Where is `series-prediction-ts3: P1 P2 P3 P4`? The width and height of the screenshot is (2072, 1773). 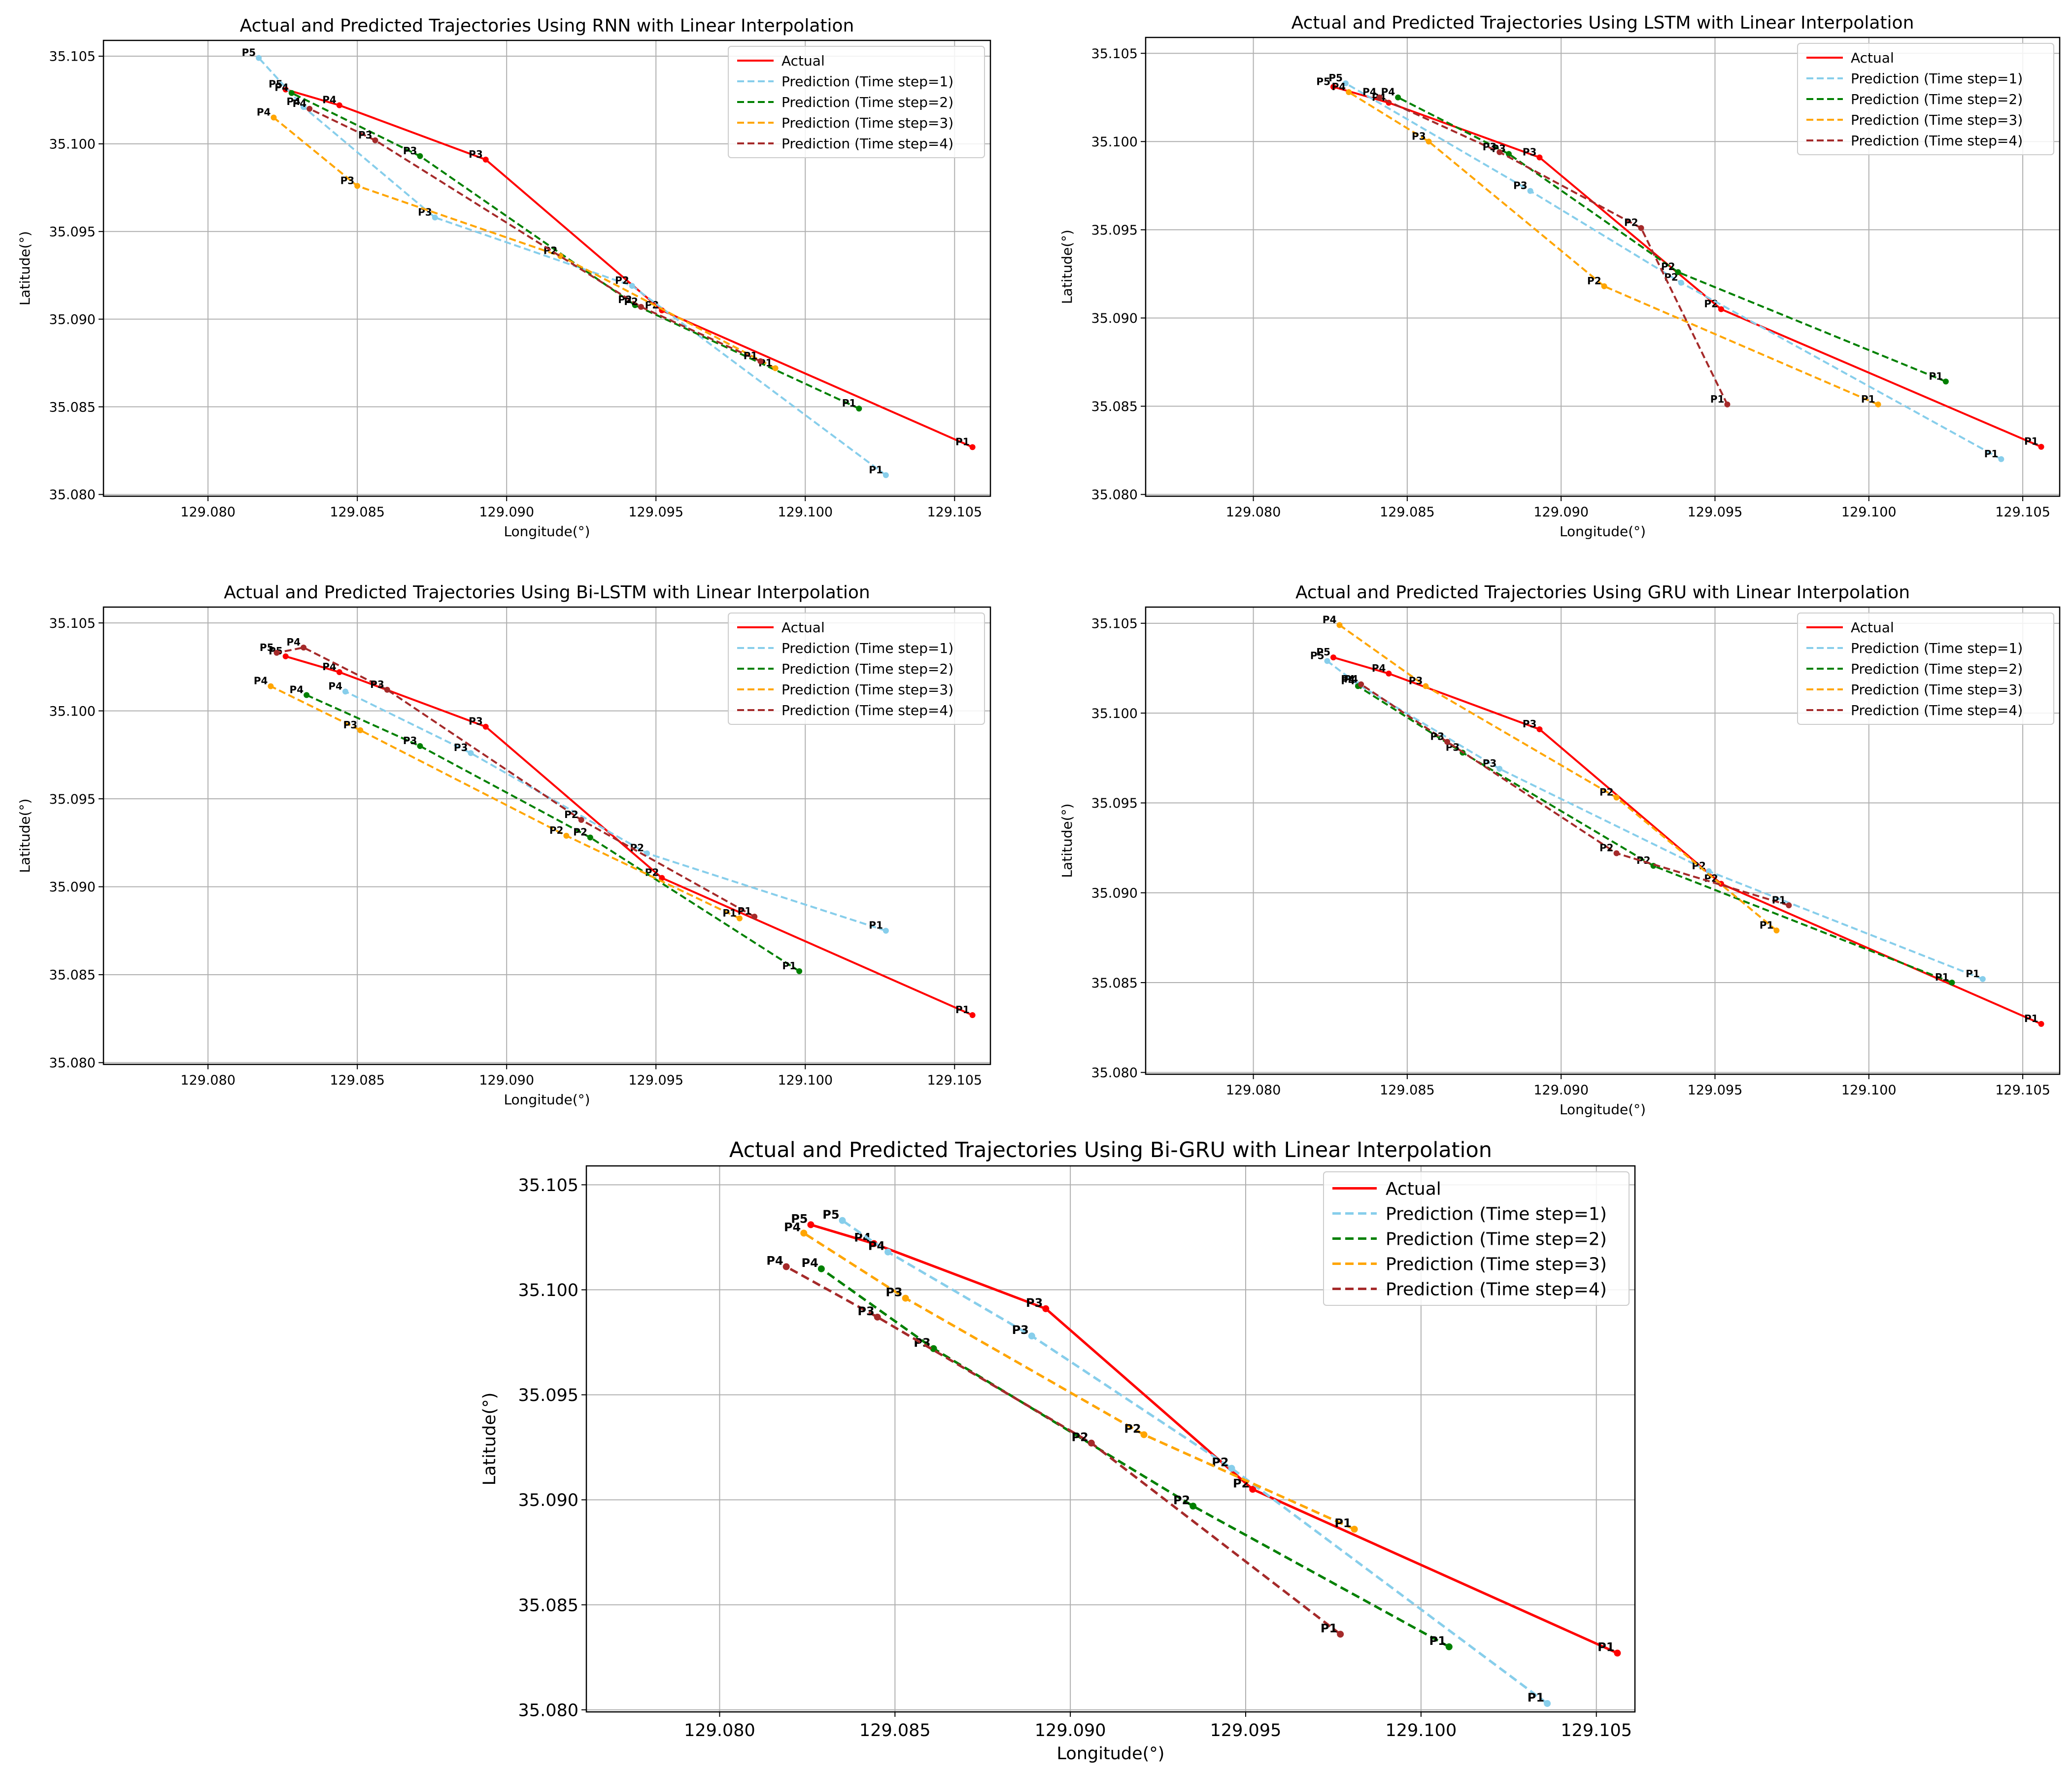
series-prediction-ts3: P1 P2 P3 P4 is located at coordinates (498, 798).